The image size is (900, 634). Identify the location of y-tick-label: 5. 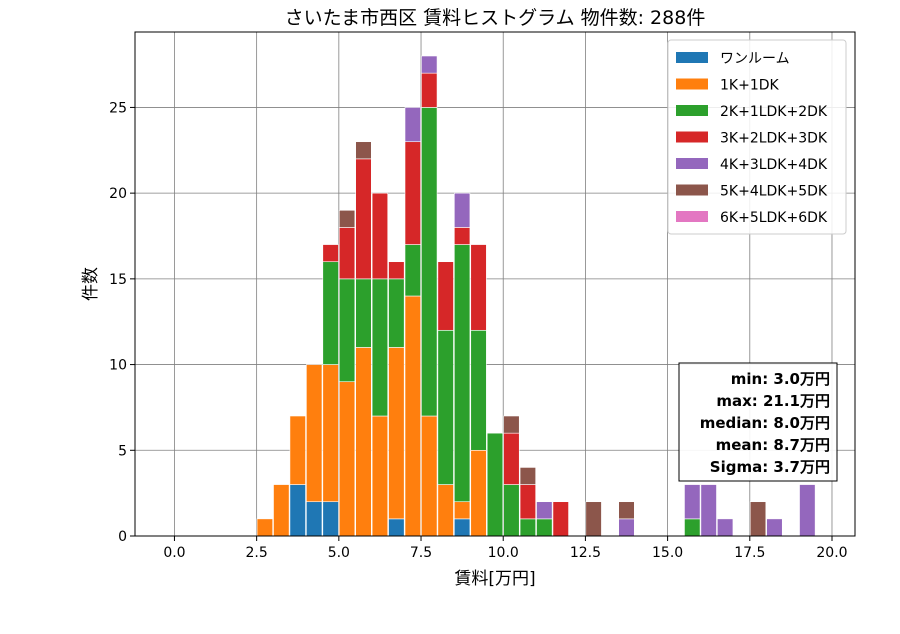
(122, 451).